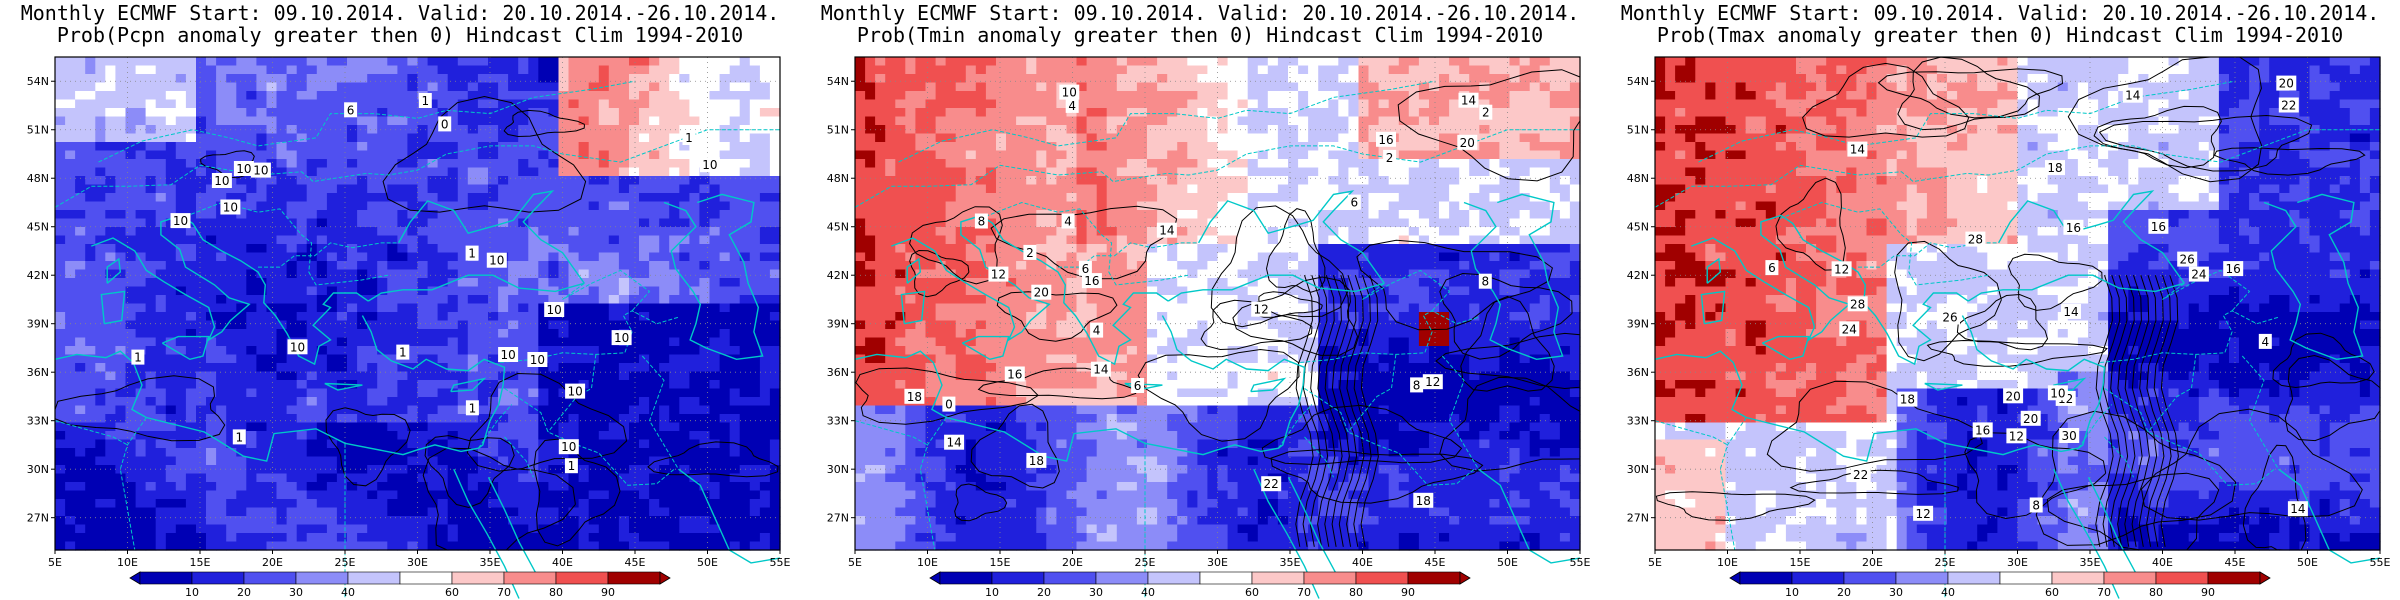  What do you see at coordinates (1638, 469) in the screenshot?
I see `lat-tick-label: 30N` at bounding box center [1638, 469].